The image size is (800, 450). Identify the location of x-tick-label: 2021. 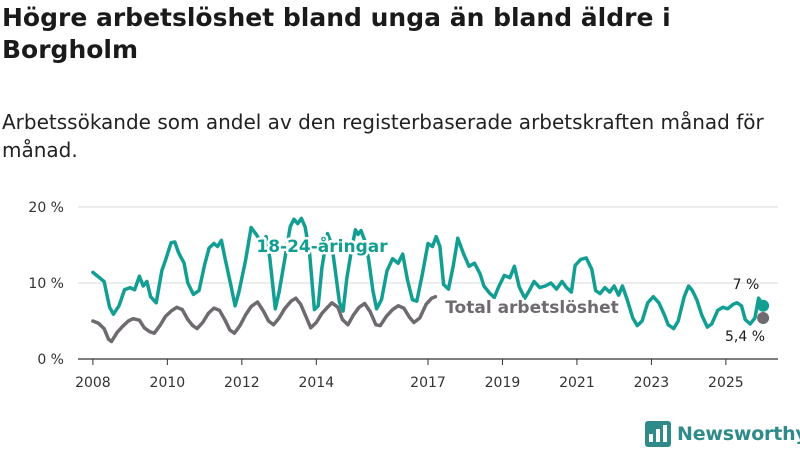
(577, 383).